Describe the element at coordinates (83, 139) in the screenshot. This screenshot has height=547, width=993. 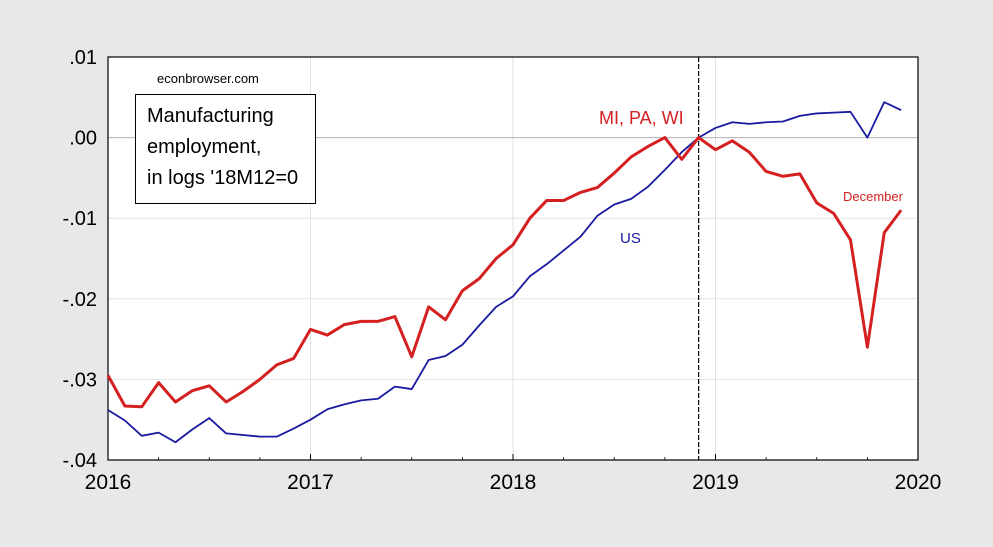
I see `y-tick-label: .00` at that location.